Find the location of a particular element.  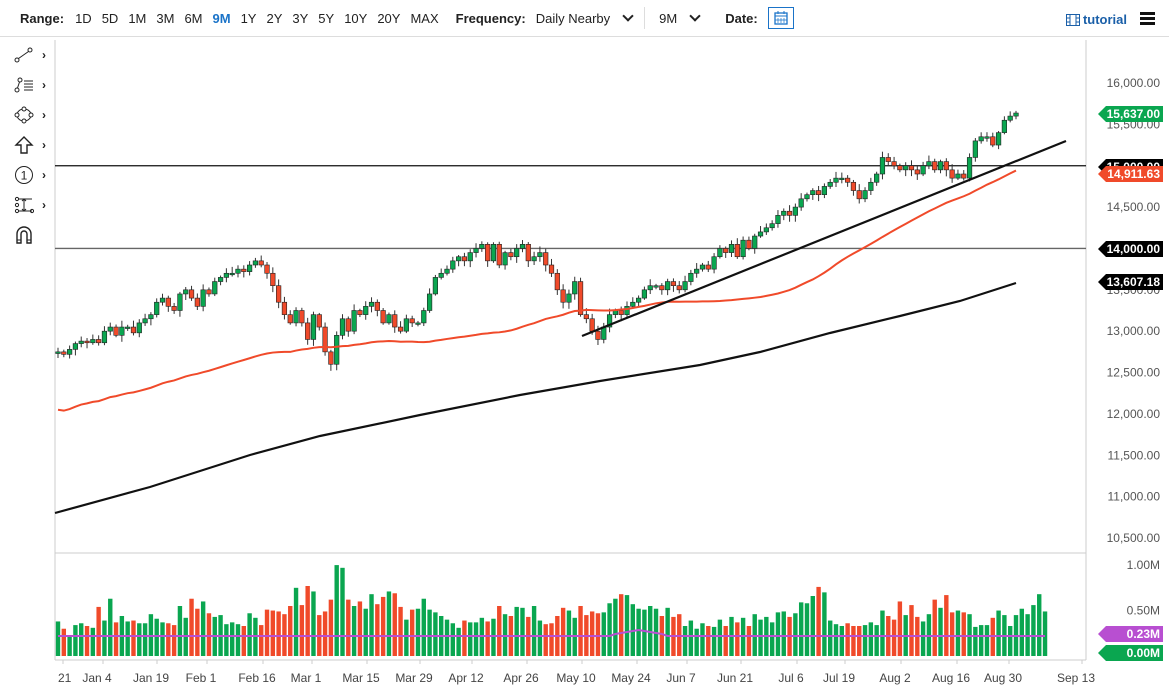

svg-text: 11,500.00 is located at coordinates (1134, 455).